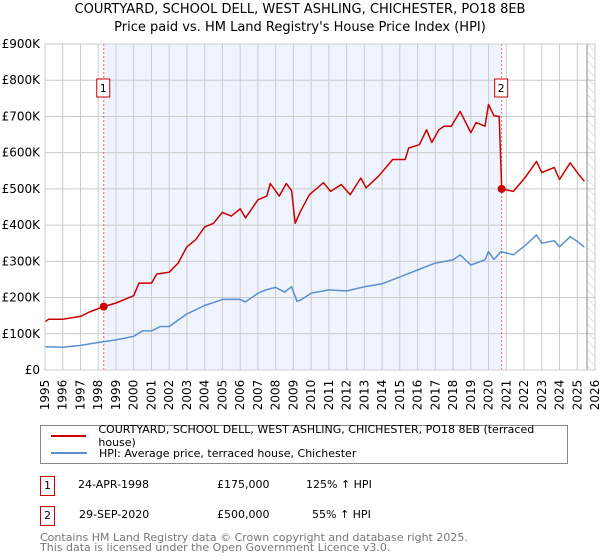 The height and width of the screenshot is (560, 600). What do you see at coordinates (542, 395) in the screenshot?
I see `x-tick-label: 2023` at bounding box center [542, 395].